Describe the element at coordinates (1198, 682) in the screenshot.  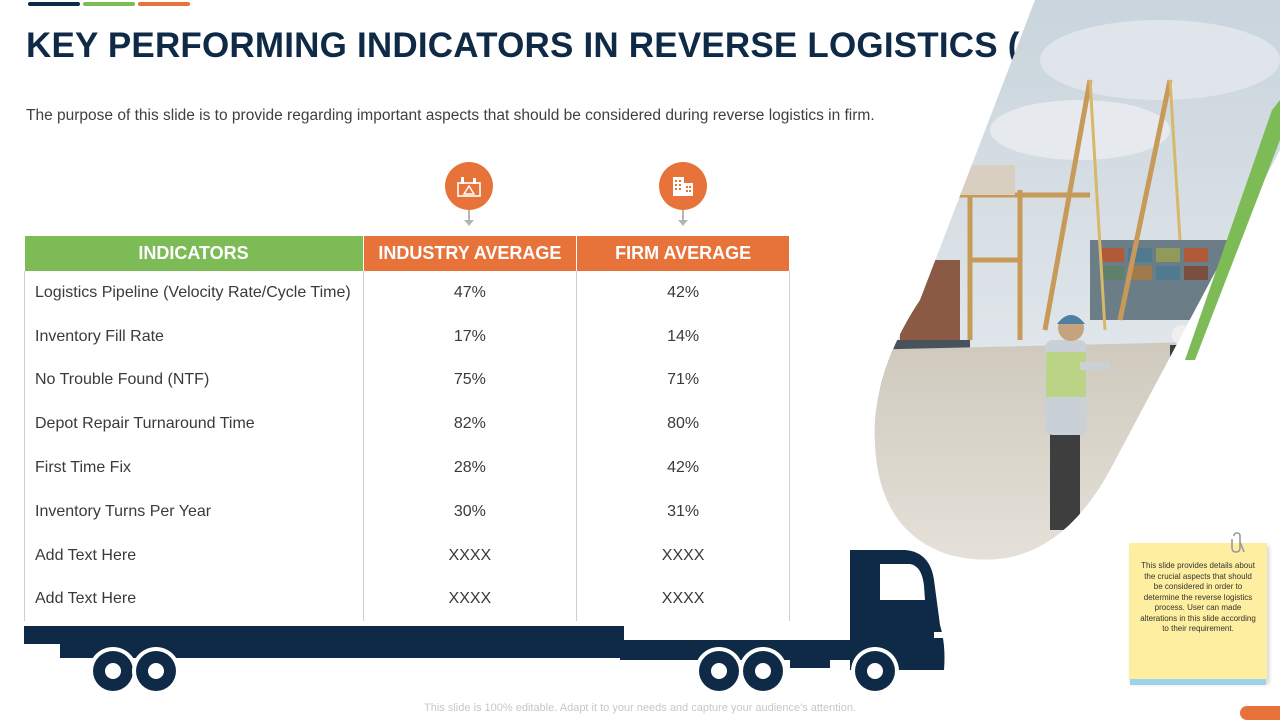
I see `sticky-note-tape` at that location.